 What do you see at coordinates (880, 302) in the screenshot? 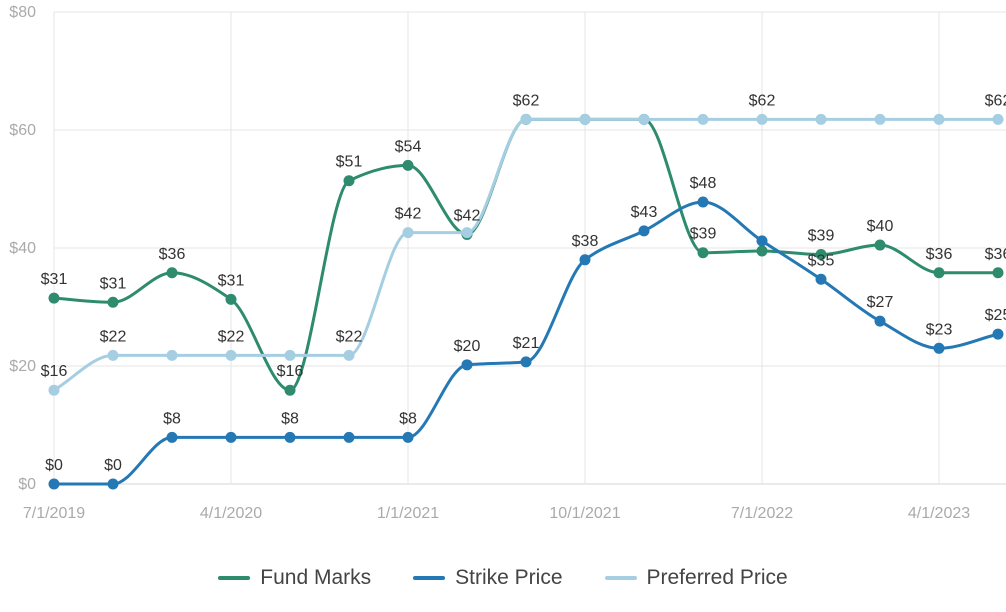
I see `strike-price-data-label: $27` at bounding box center [880, 302].